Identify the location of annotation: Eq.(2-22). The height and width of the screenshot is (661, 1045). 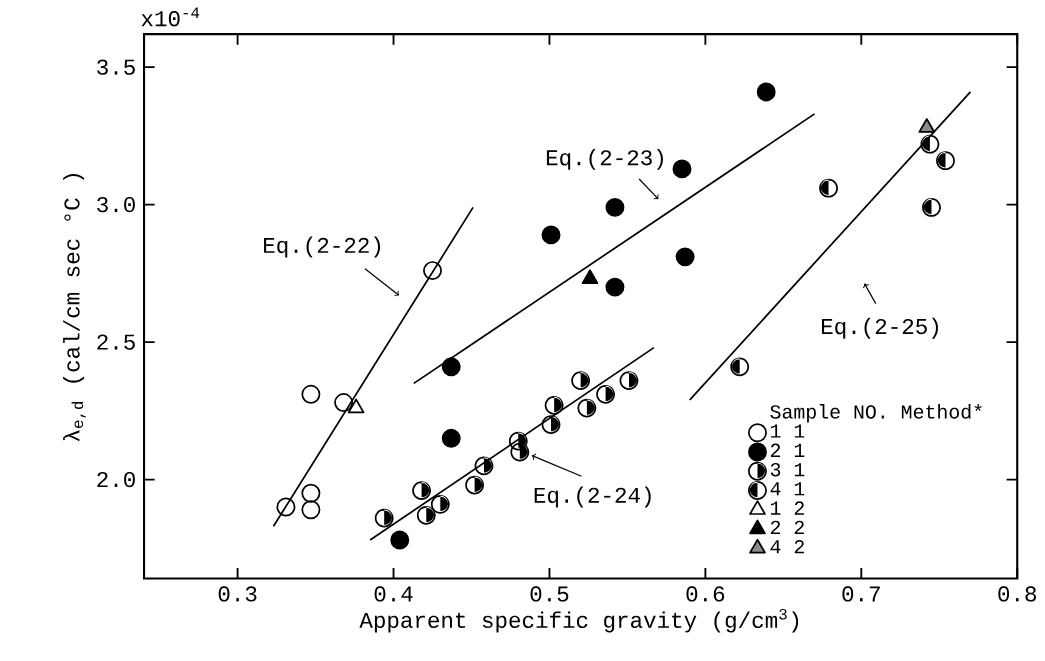
(322, 247).